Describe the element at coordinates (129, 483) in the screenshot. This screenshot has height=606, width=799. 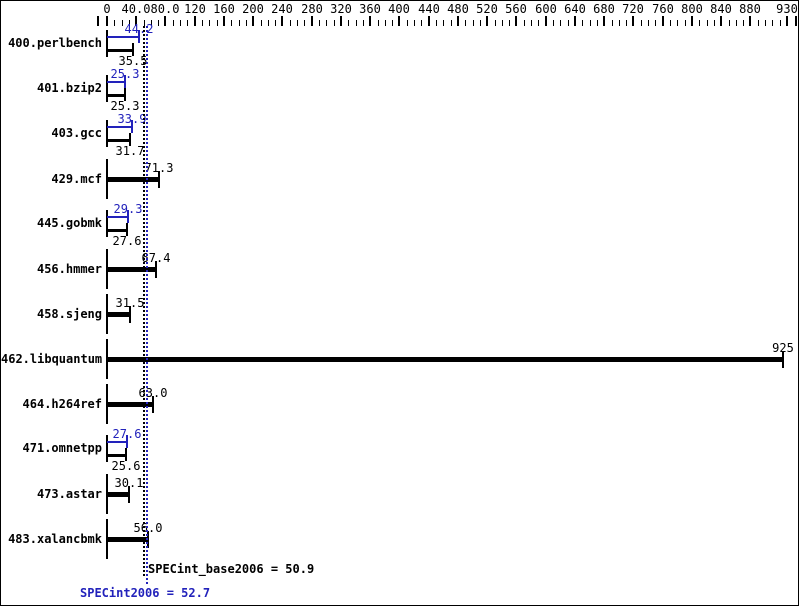
I see `base-value-label: 30.1` at that location.